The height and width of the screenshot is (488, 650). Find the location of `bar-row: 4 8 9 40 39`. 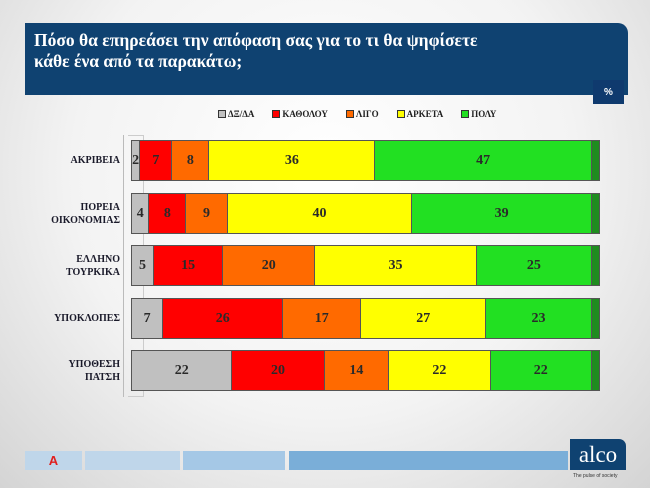

bar-row: 4 8 9 40 39 is located at coordinates (365, 213).